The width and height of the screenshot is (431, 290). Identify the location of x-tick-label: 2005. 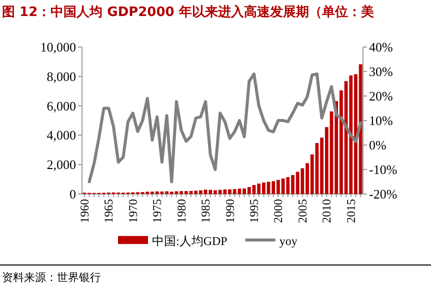
(302, 211).